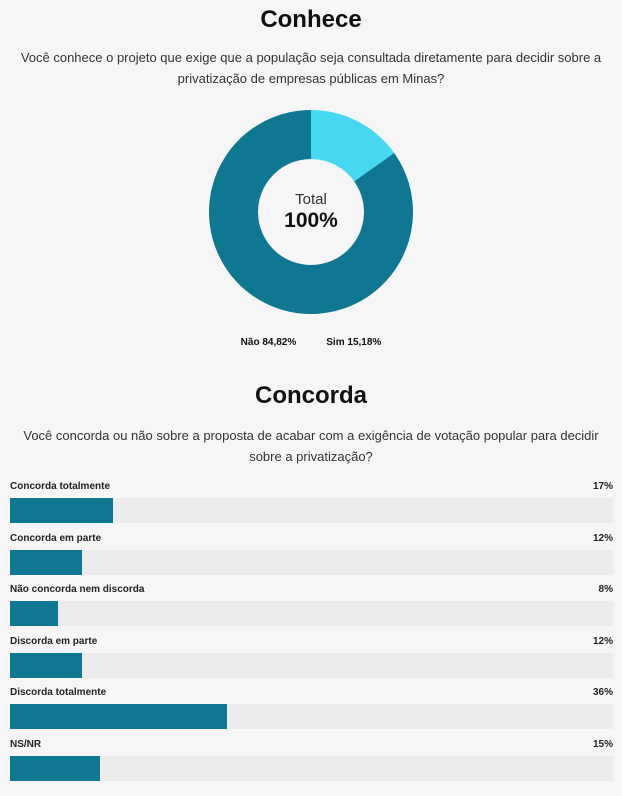  I want to click on donut-center: Total 100%, so click(311, 212).